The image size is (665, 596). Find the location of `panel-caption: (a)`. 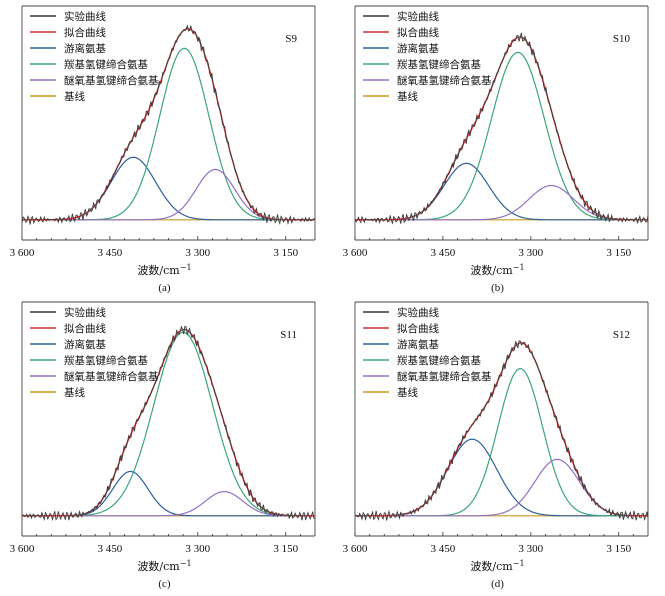

panel-caption: (a) is located at coordinates (164, 288).